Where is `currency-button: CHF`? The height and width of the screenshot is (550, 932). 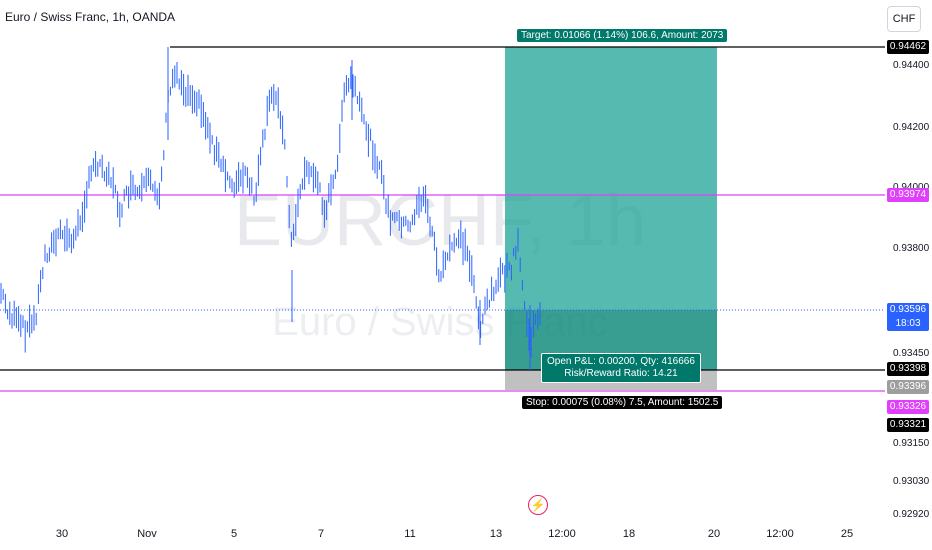 currency-button: CHF is located at coordinates (904, 19).